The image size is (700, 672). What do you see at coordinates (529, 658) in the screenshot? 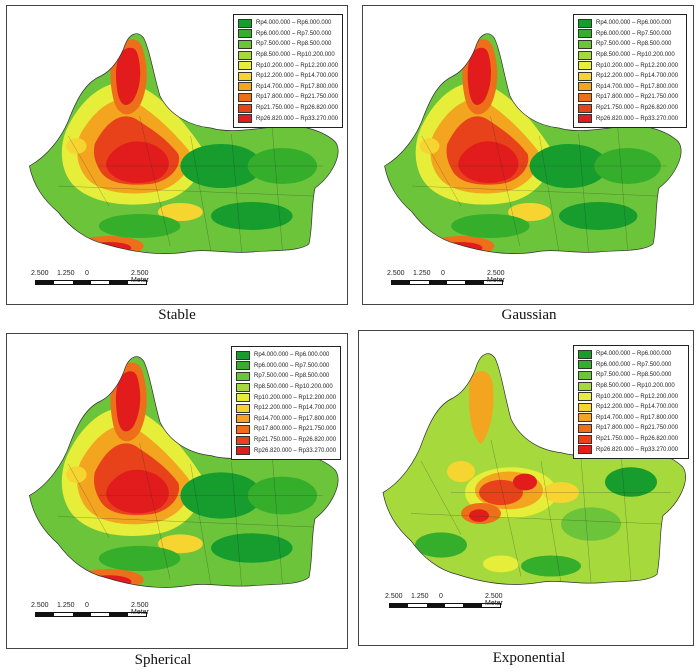
I see `caption-exponential: Exponential` at bounding box center [529, 658].